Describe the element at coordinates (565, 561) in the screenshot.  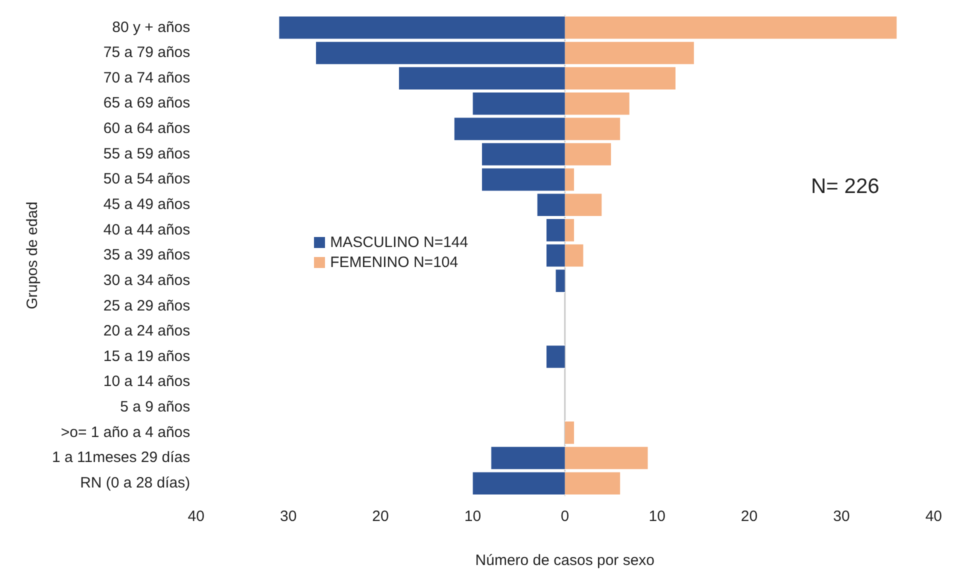
I see `x-axis-title: Número de casos por sexo` at that location.